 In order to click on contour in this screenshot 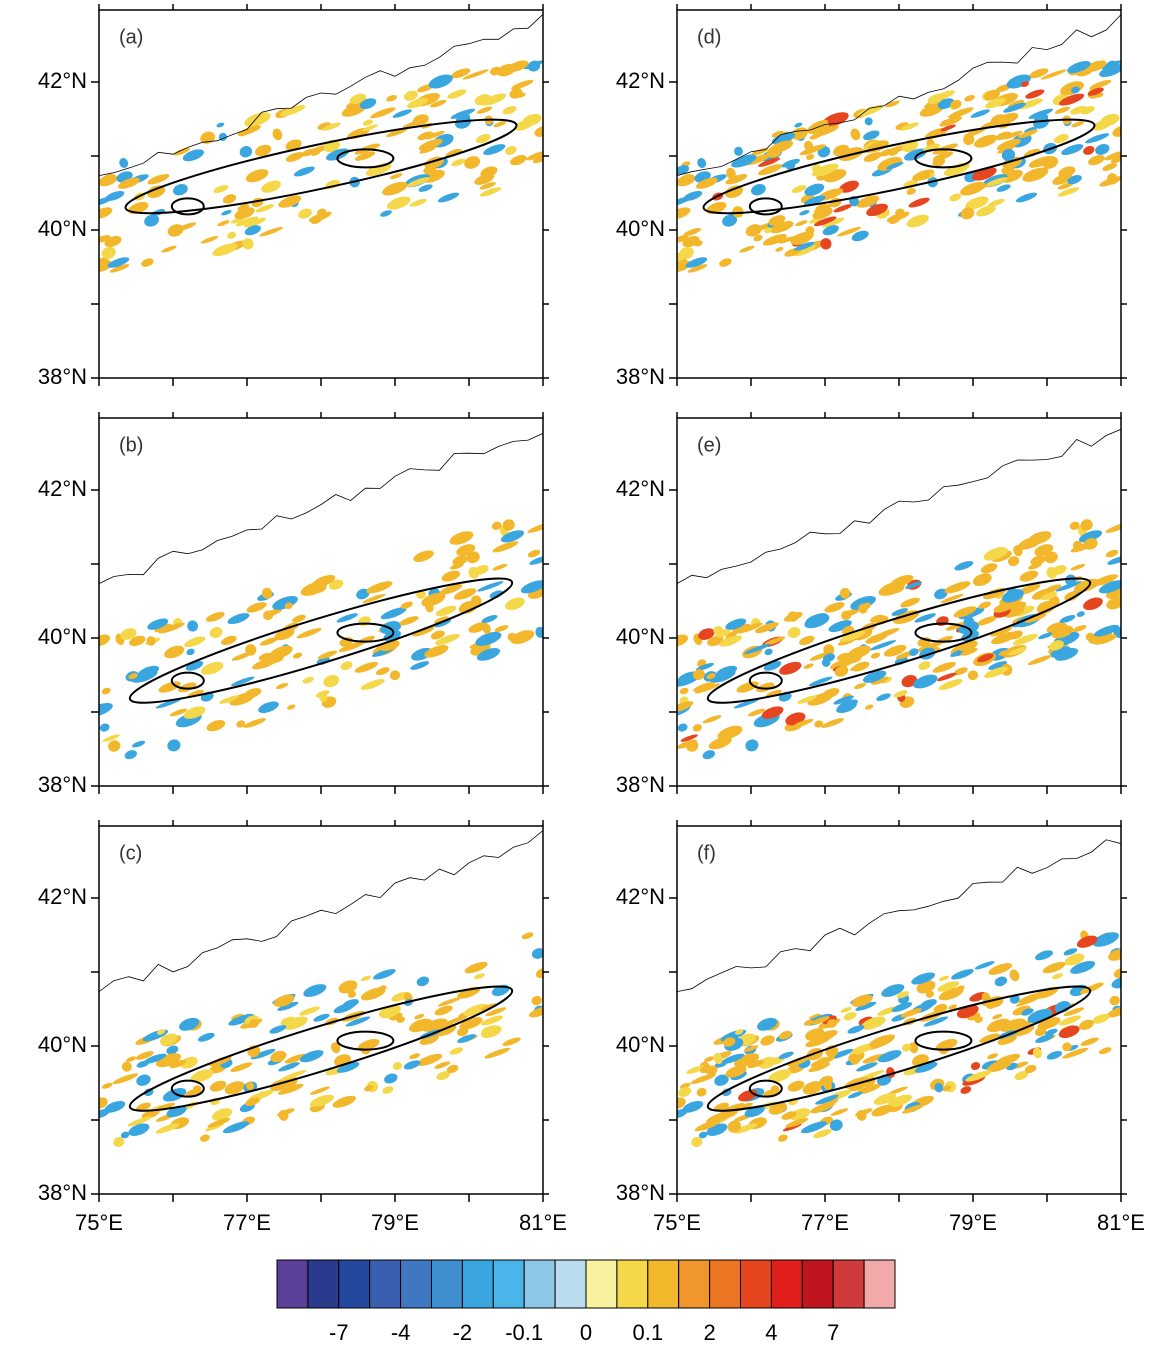, I will do `click(365, 1040)`.